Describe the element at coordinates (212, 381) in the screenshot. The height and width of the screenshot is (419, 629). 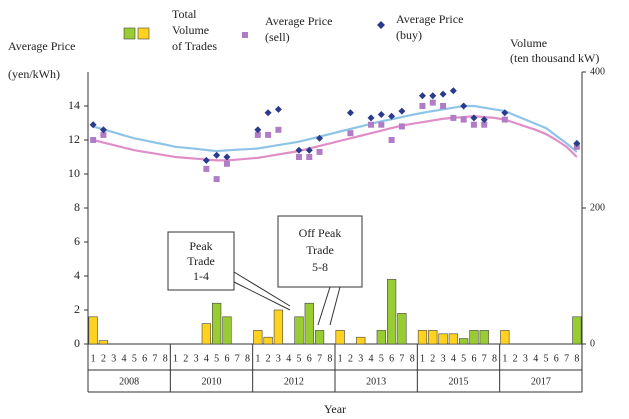
I see `group-label: 2010` at that location.